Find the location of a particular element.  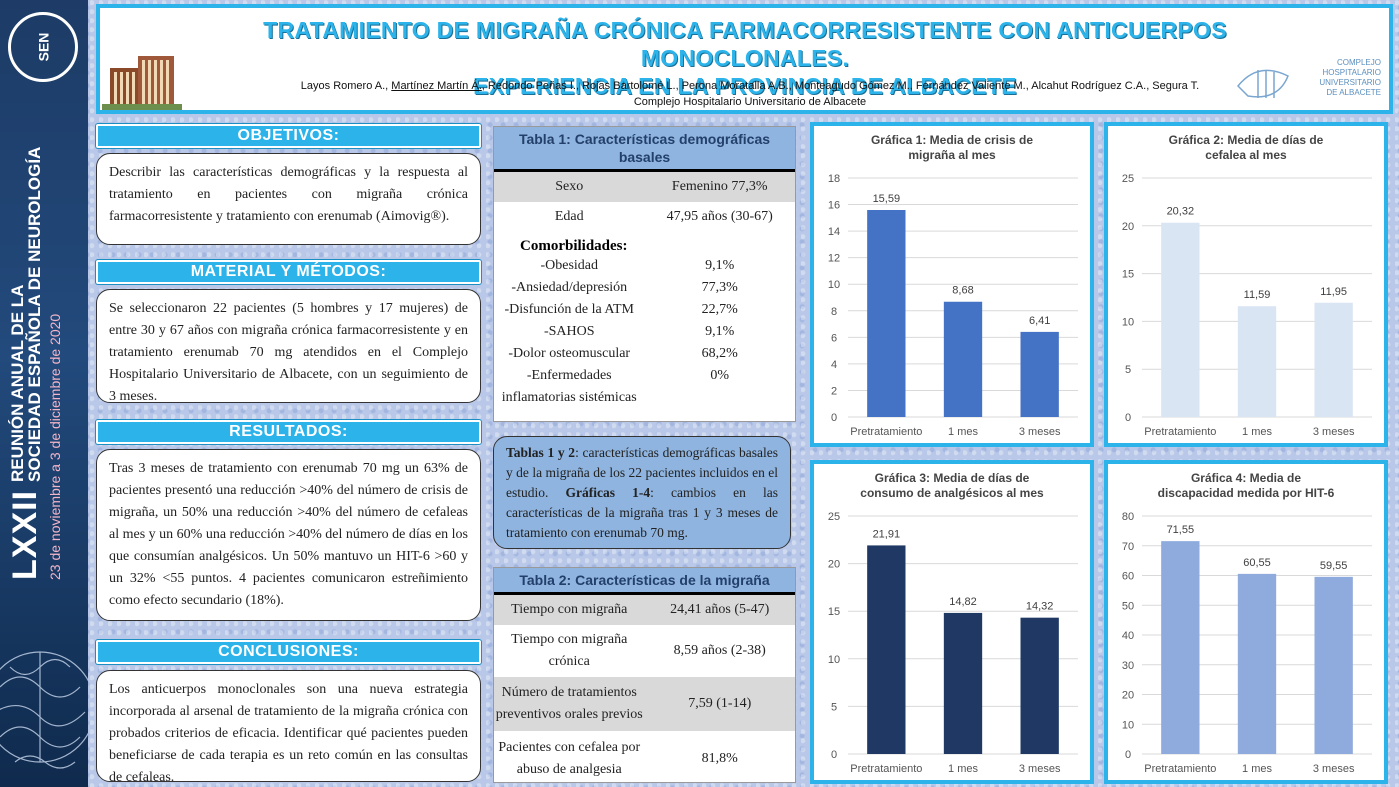

table-row: -SAHOS 9,1% is located at coordinates (644, 332).